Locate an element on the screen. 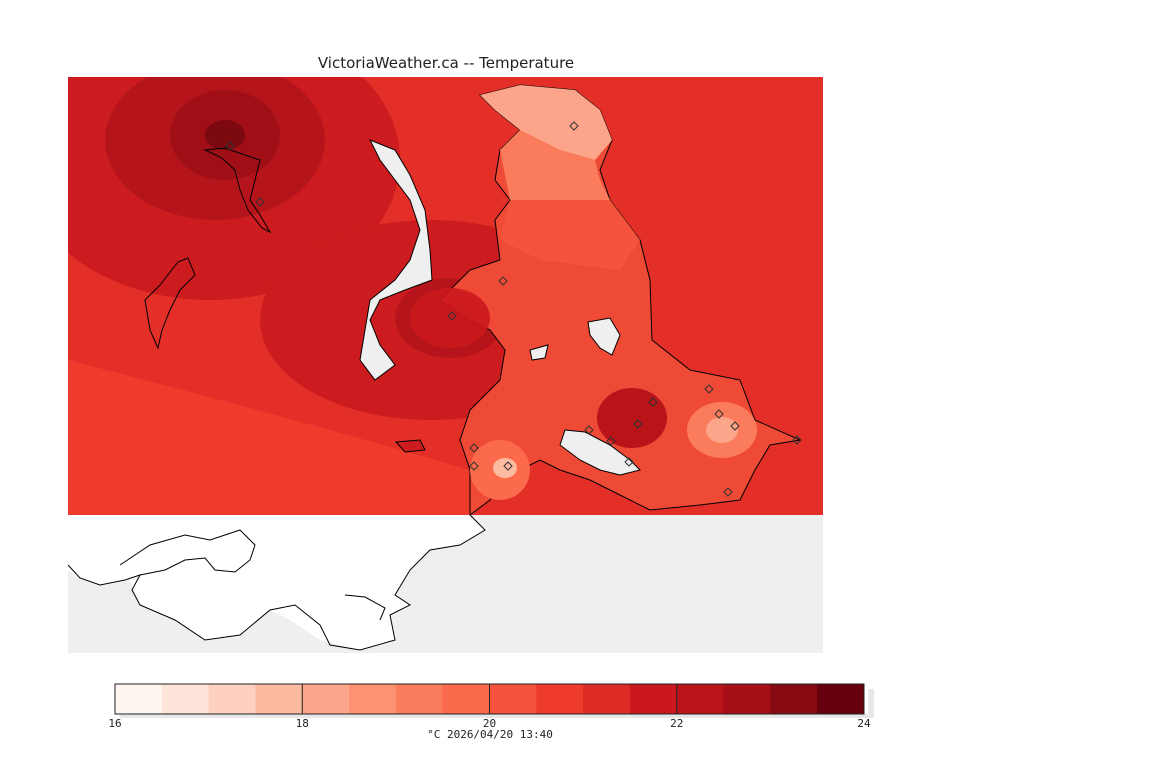 The width and height of the screenshot is (1152, 768). colorbar-tick-label: 16 is located at coordinates (114, 723).